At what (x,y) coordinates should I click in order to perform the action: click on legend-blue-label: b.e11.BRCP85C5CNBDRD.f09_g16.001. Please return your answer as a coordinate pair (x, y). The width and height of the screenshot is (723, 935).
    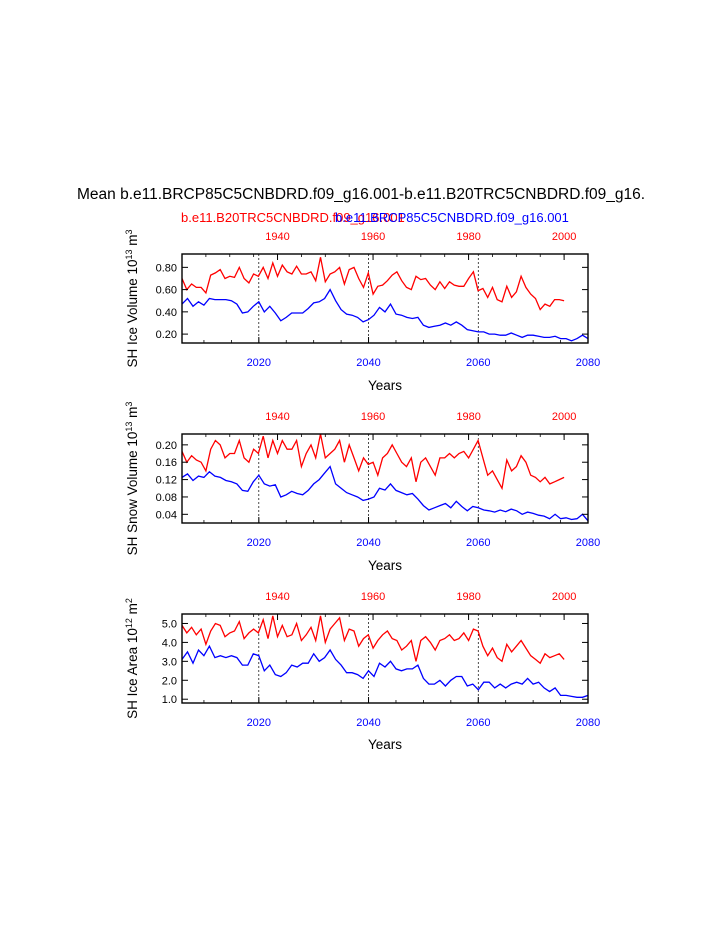
    Looking at the image, I should click on (452, 217).